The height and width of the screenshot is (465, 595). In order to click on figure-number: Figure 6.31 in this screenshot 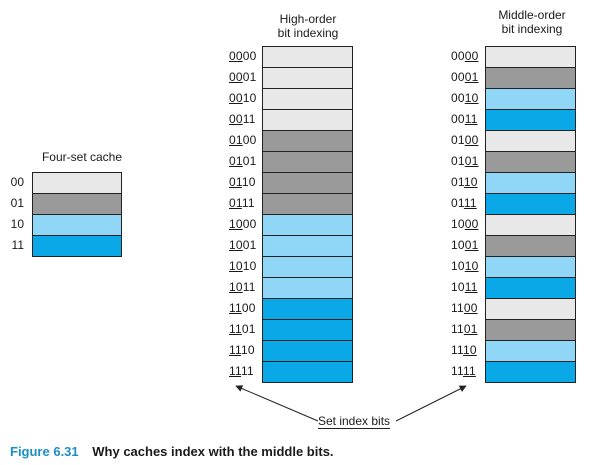, I will do `click(44, 451)`.